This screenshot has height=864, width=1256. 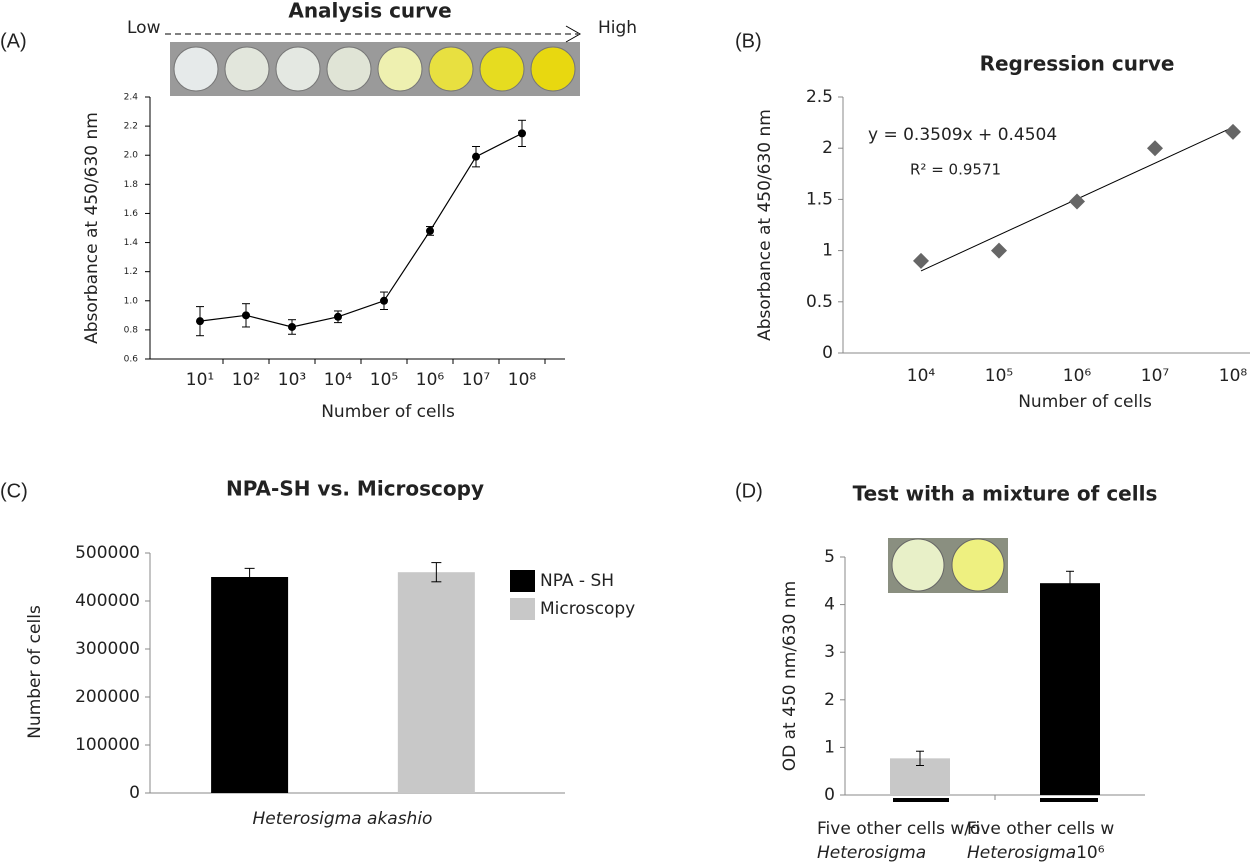 What do you see at coordinates (107, 745) in the screenshot?
I see `y-tick-label: 100000` at bounding box center [107, 745].